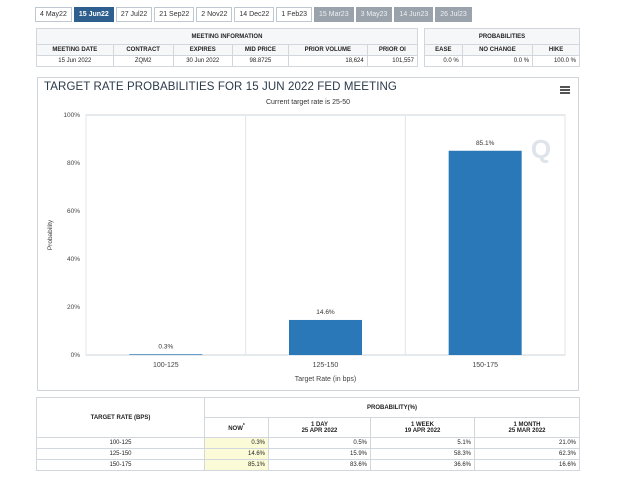 The width and height of the screenshot is (640, 480). I want to click on y-tick-label: 20%, so click(73, 307).